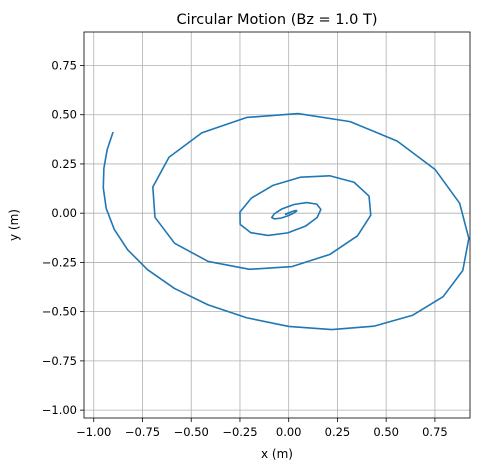  What do you see at coordinates (59, 312) in the screenshot?
I see `y-tick-label: −0.50` at bounding box center [59, 312].